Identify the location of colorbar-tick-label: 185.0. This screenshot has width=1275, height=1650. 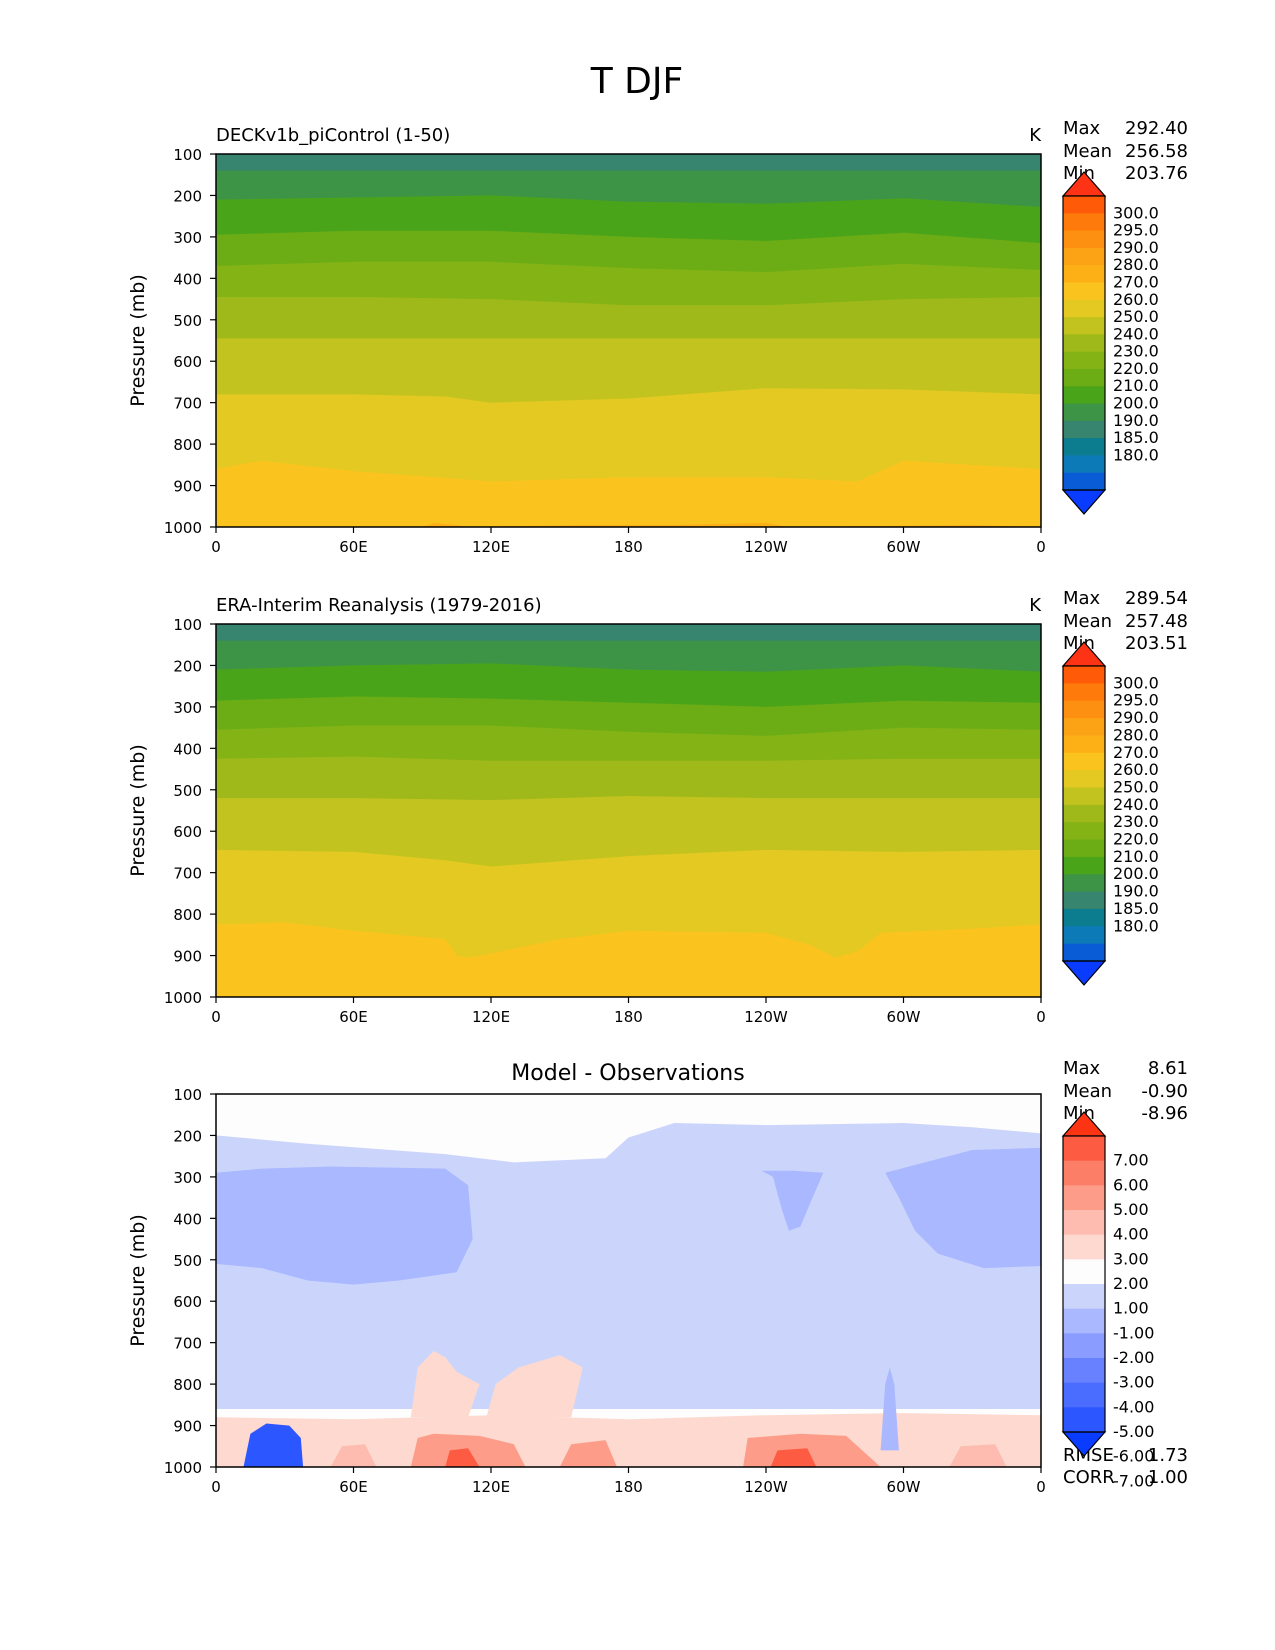
(1136, 908).